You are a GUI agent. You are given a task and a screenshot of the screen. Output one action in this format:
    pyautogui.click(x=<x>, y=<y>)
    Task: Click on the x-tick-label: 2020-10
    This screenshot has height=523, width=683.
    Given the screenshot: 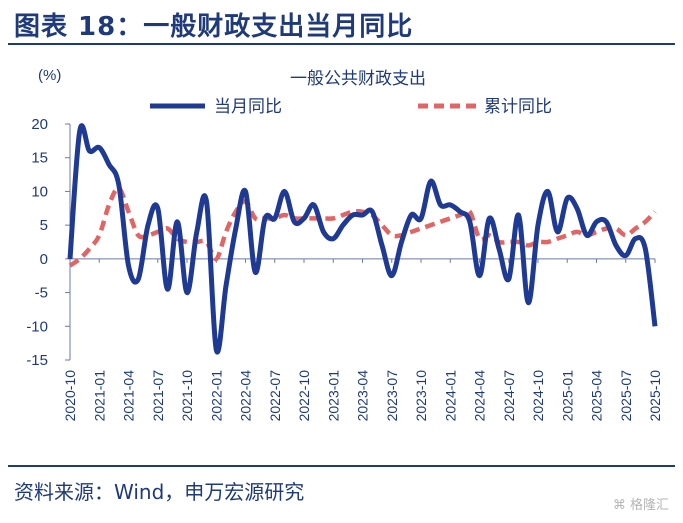 What is the action you would take?
    pyautogui.click(x=70, y=396)
    